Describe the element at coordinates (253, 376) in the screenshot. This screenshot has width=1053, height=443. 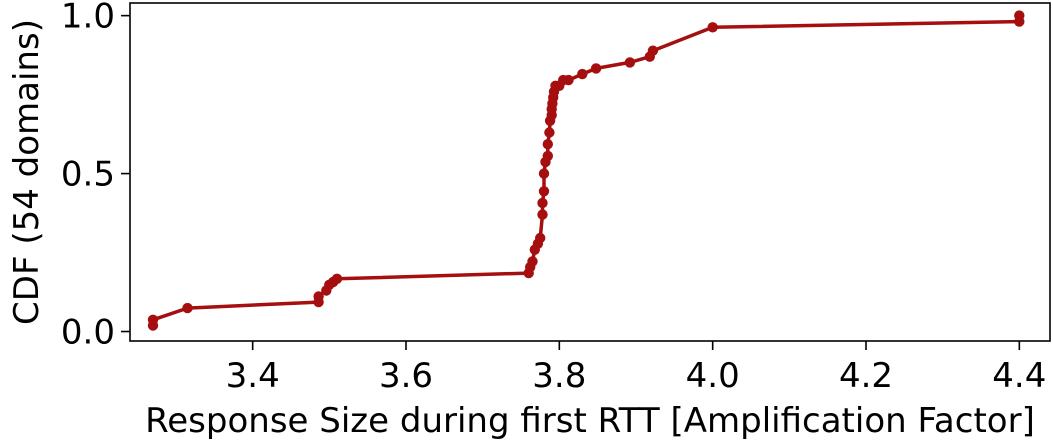
I see `x-tick-label: 3.4` at that location.